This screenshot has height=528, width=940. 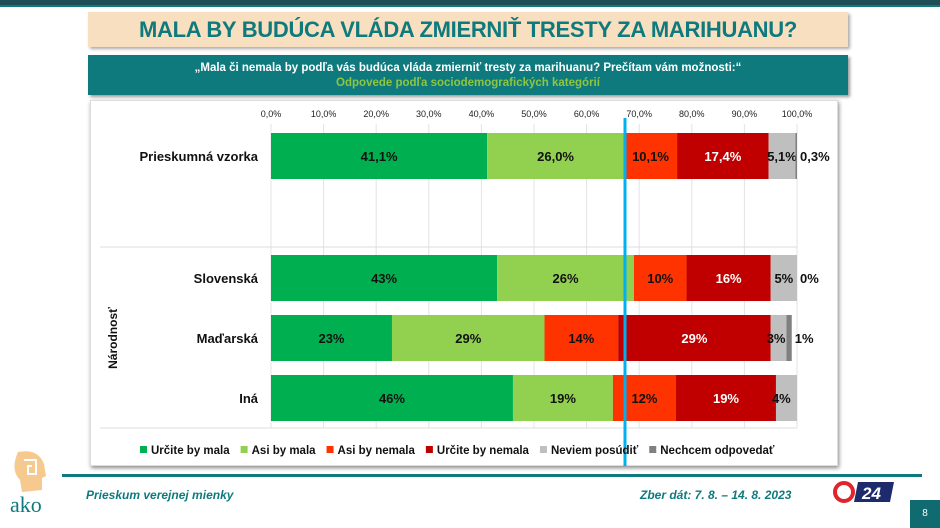 I want to click on data-label: 26,0%, so click(x=555, y=156).